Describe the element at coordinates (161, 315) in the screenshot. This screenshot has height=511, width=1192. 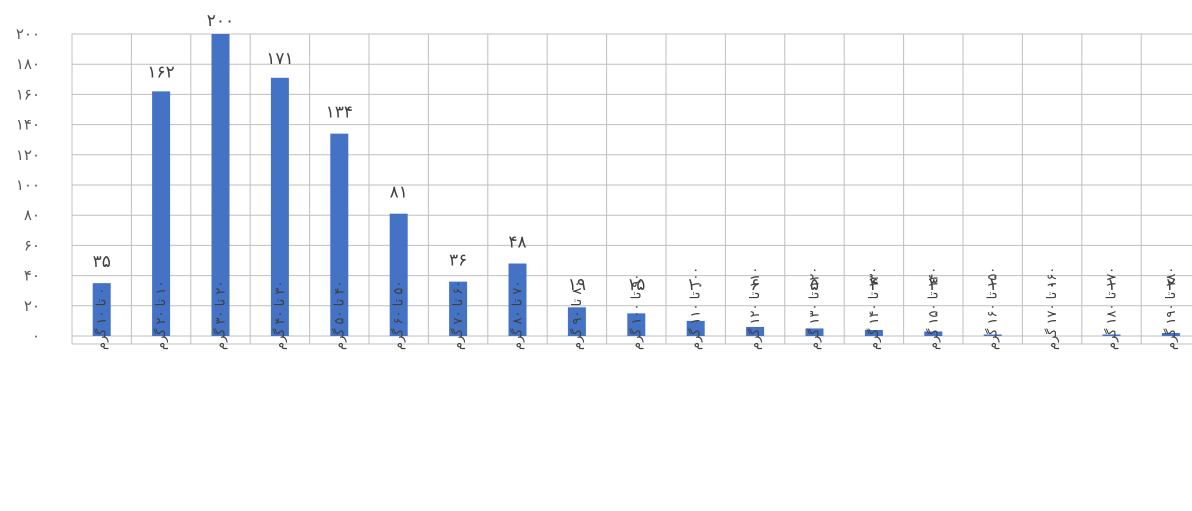
I see `x-category-label: ۱۰ تا ۲۰ گرم` at that location.